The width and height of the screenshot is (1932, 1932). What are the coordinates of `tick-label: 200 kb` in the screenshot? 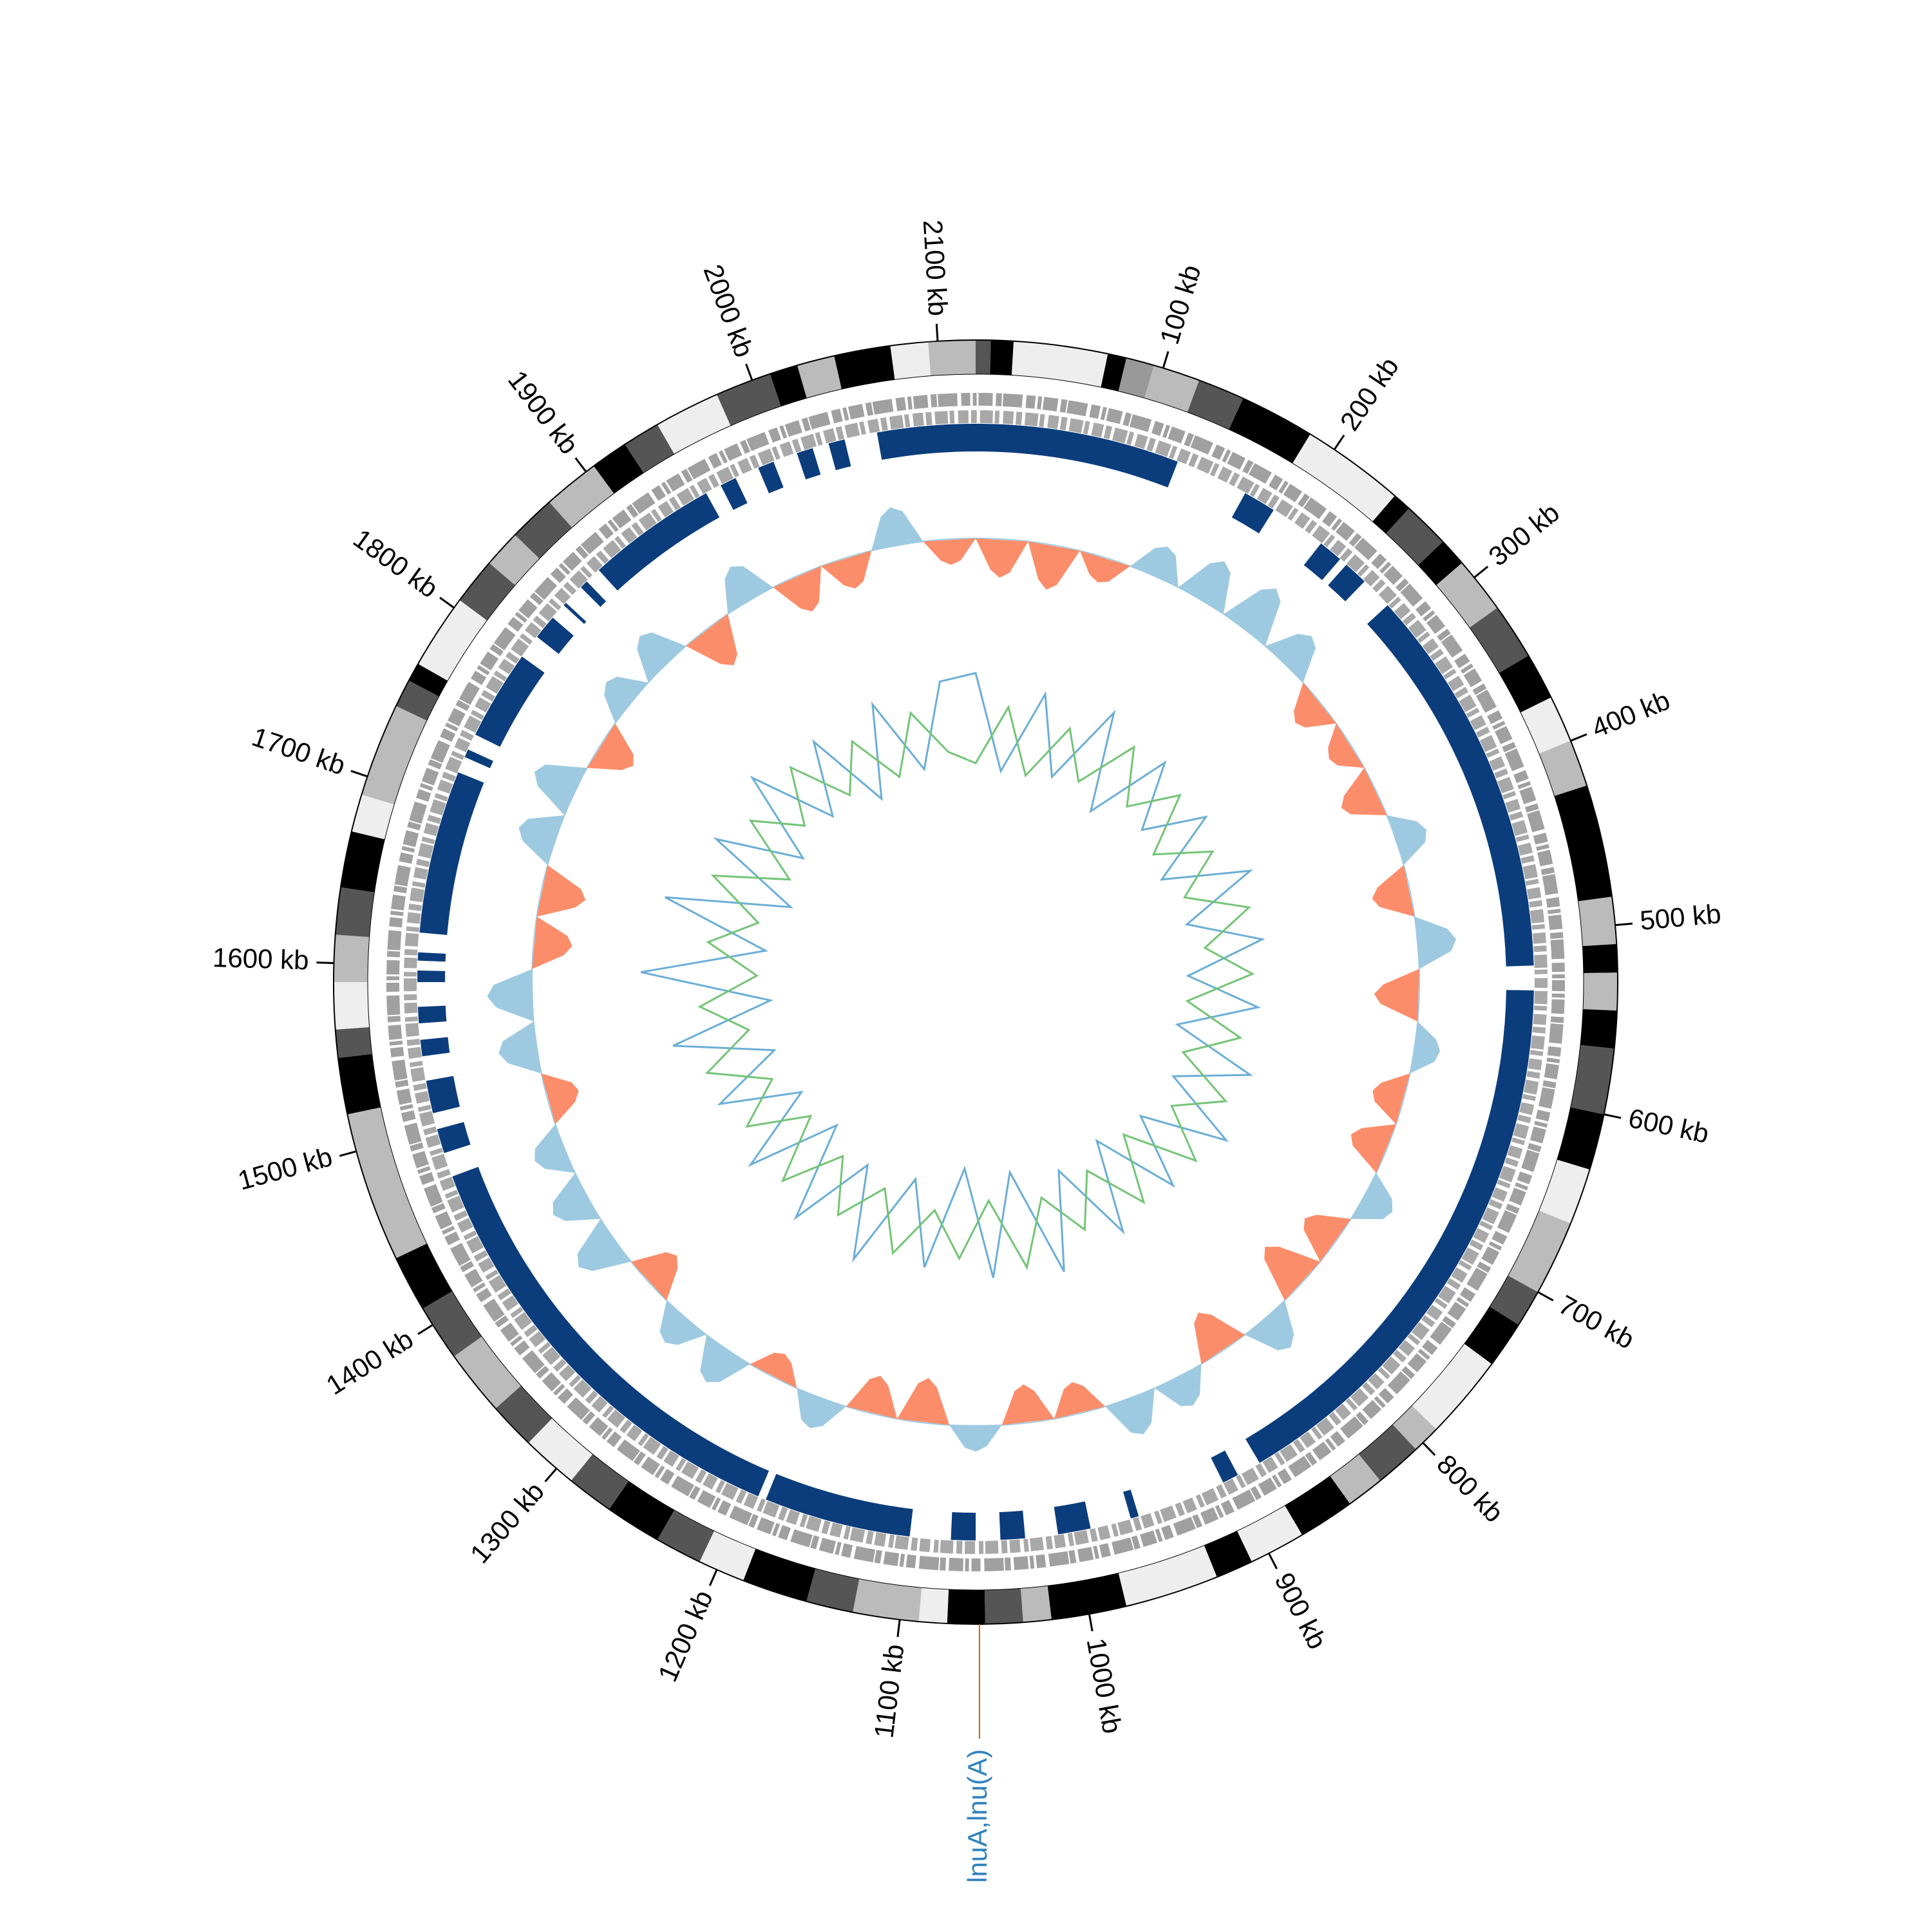 It's located at (1369, 394).